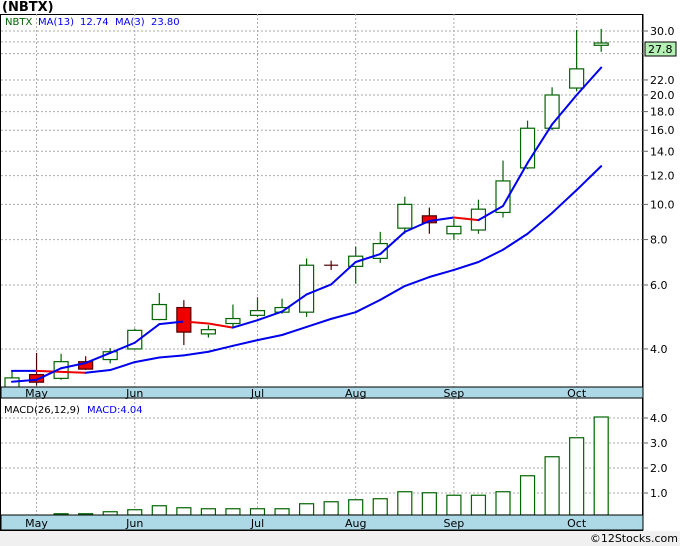 Image resolution: width=680 pixels, height=546 pixels. I want to click on last-price-badge, so click(660, 49).